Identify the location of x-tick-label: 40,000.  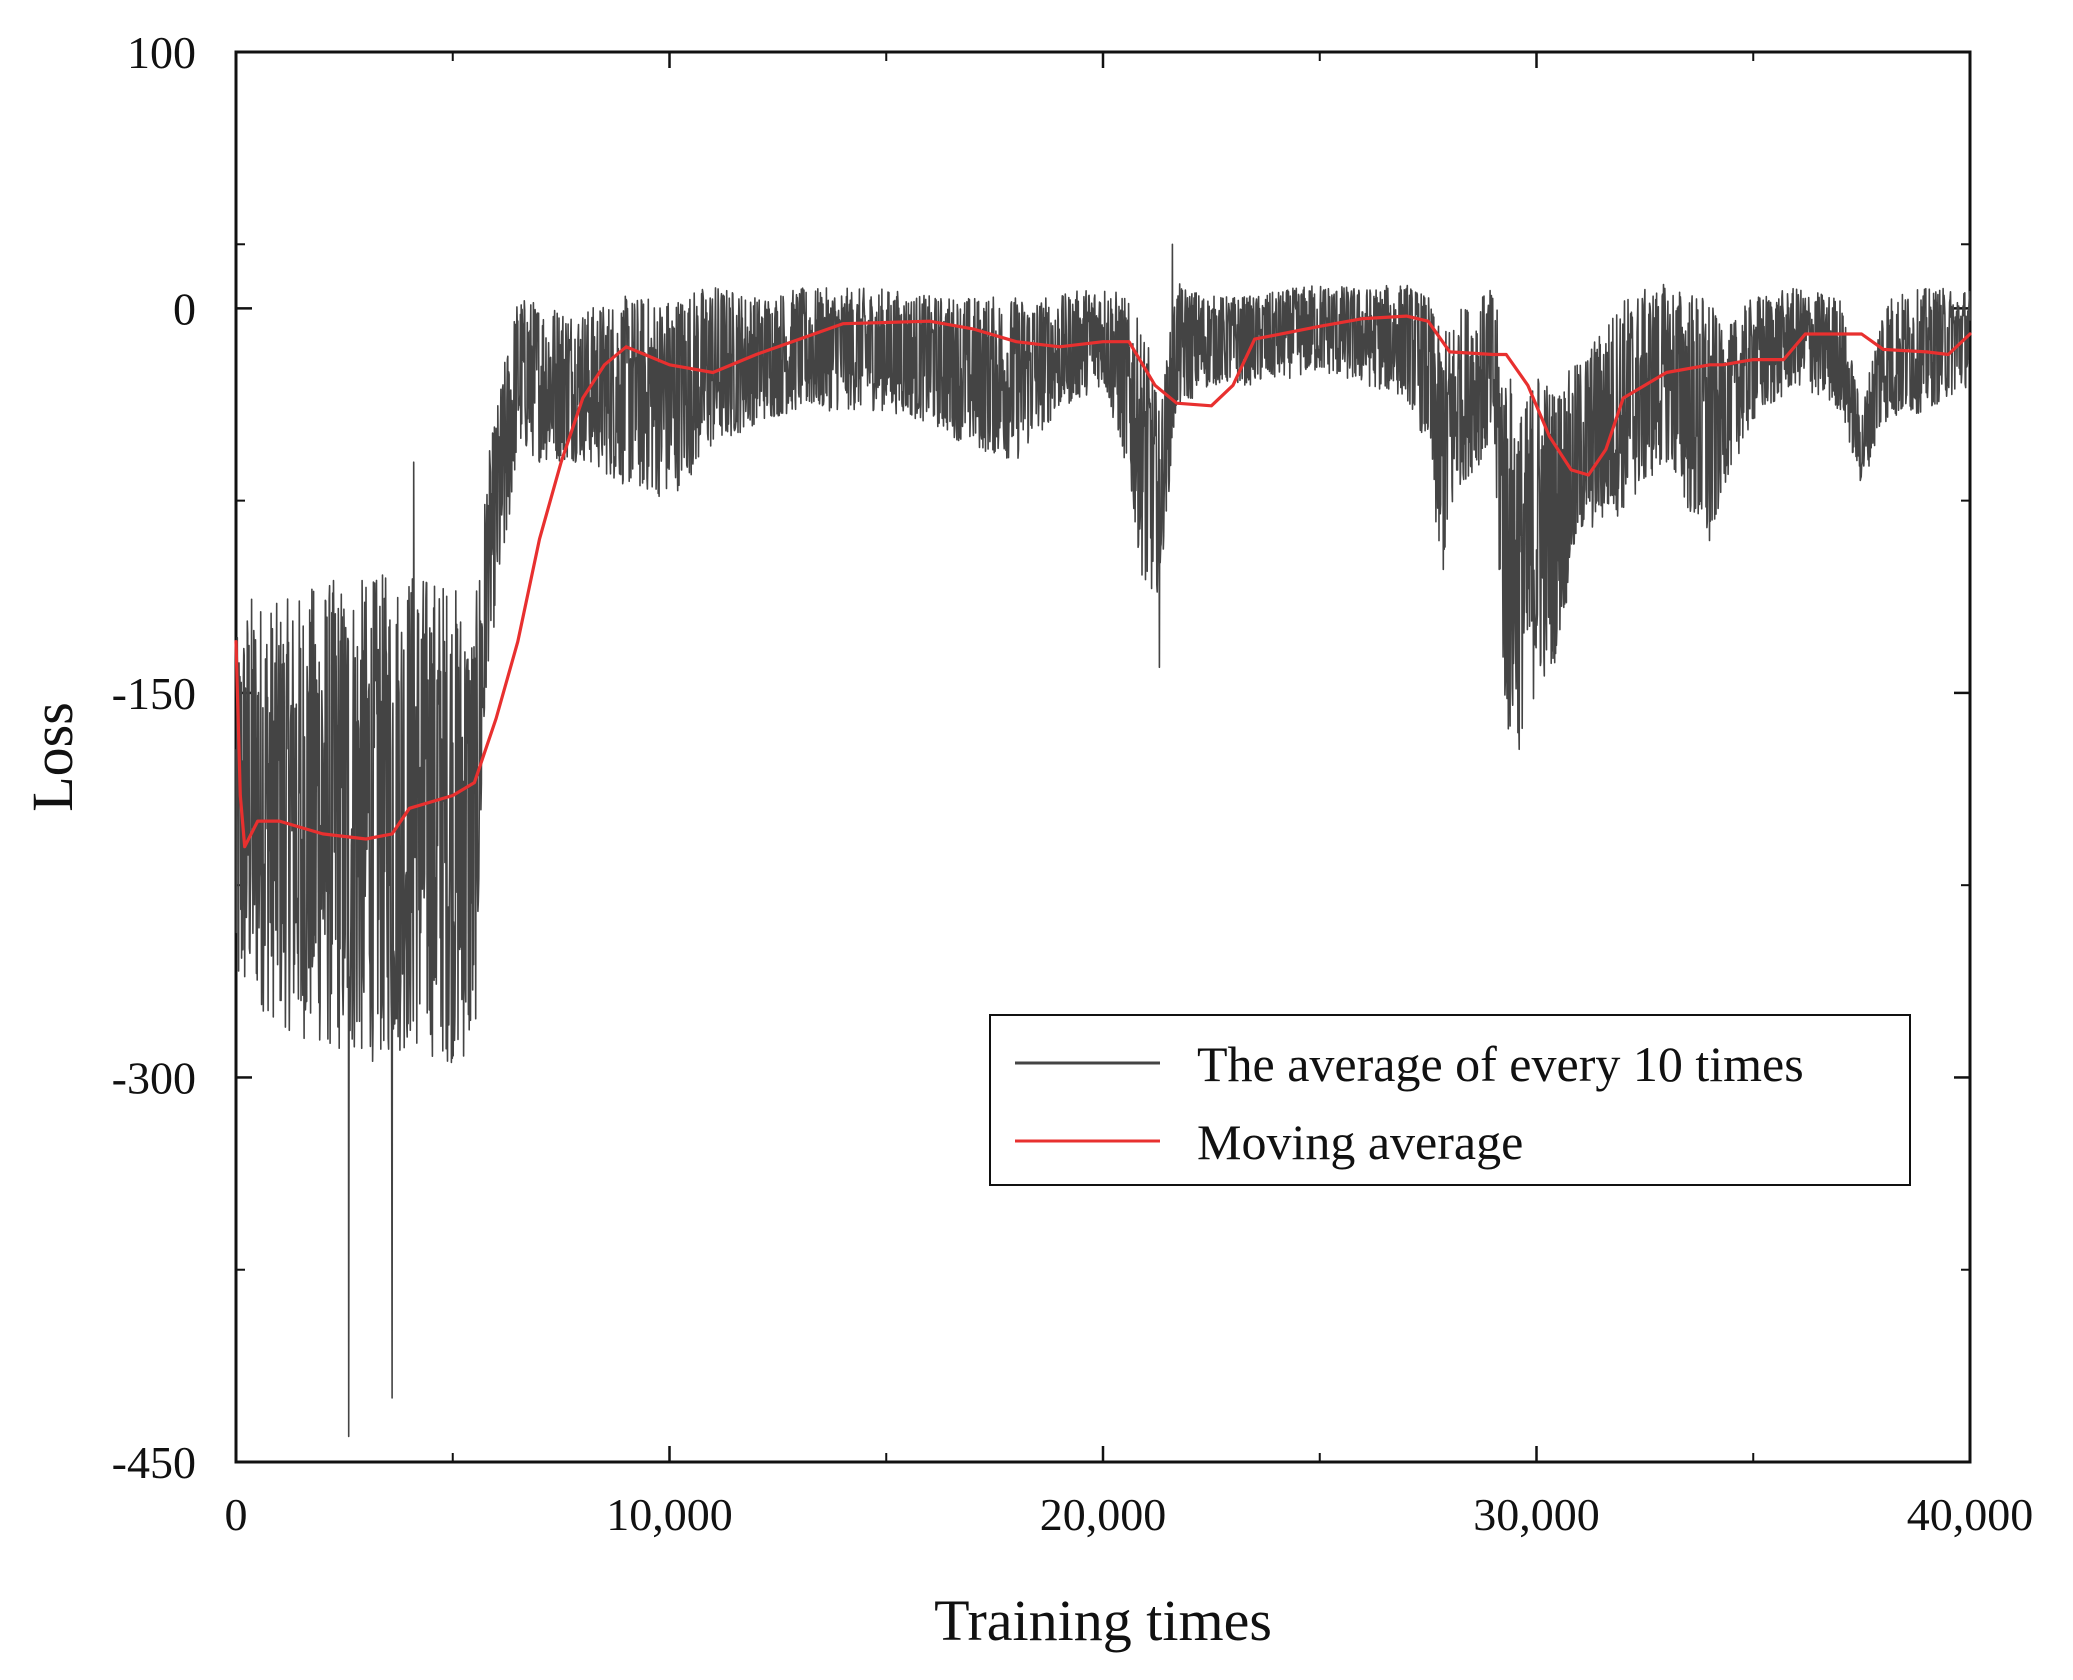
(1970, 1514).